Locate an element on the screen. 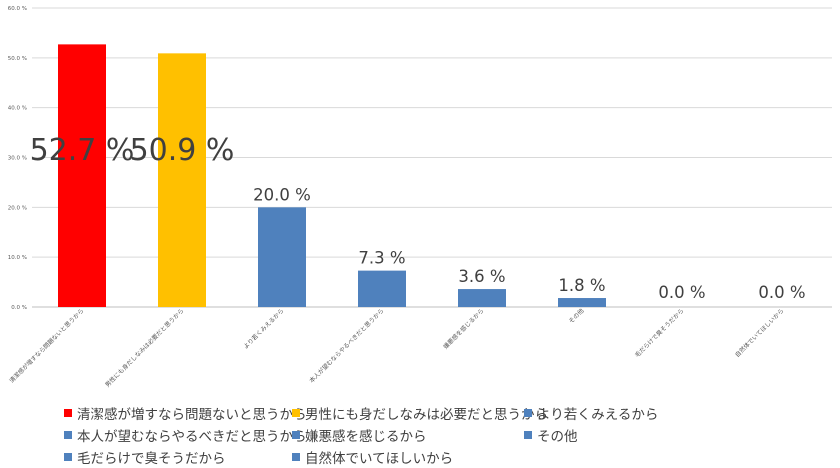  y-tick-label: 0.0 % is located at coordinates (19, 308).